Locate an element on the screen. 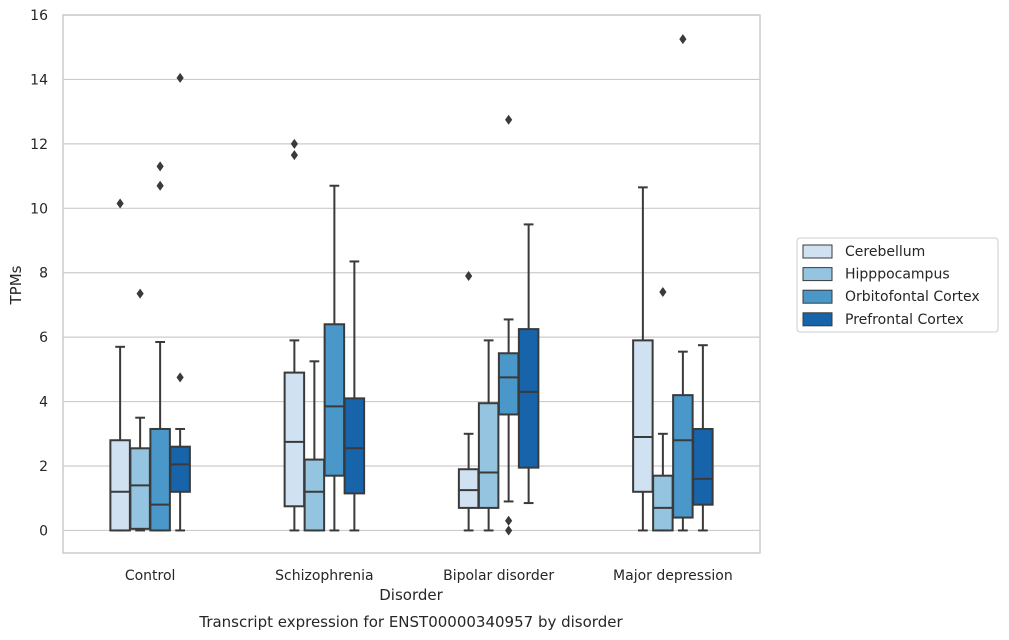 The height and width of the screenshot is (640, 1009). x-axis-title: Disorder is located at coordinates (411, 595).